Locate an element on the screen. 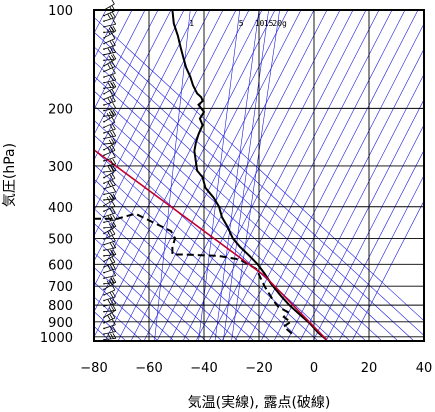  isotherm-line is located at coordinates (146, 111).